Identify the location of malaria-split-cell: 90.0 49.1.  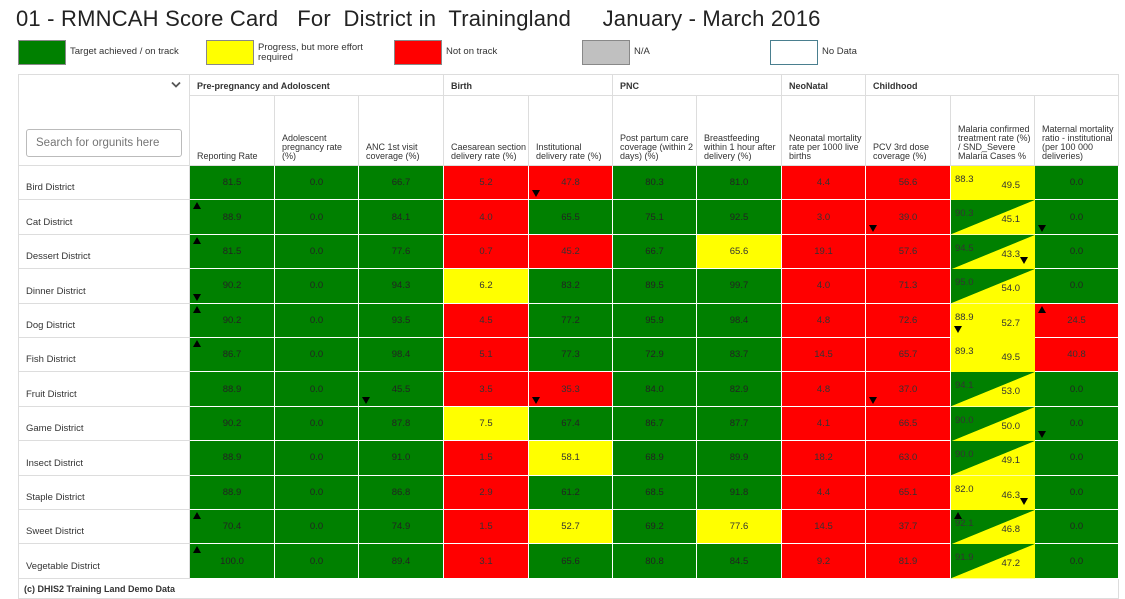
(993, 458).